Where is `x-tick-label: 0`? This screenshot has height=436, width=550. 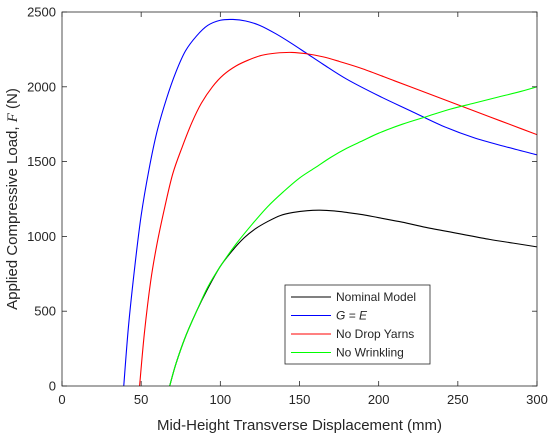
x-tick-label: 0 is located at coordinates (61, 399).